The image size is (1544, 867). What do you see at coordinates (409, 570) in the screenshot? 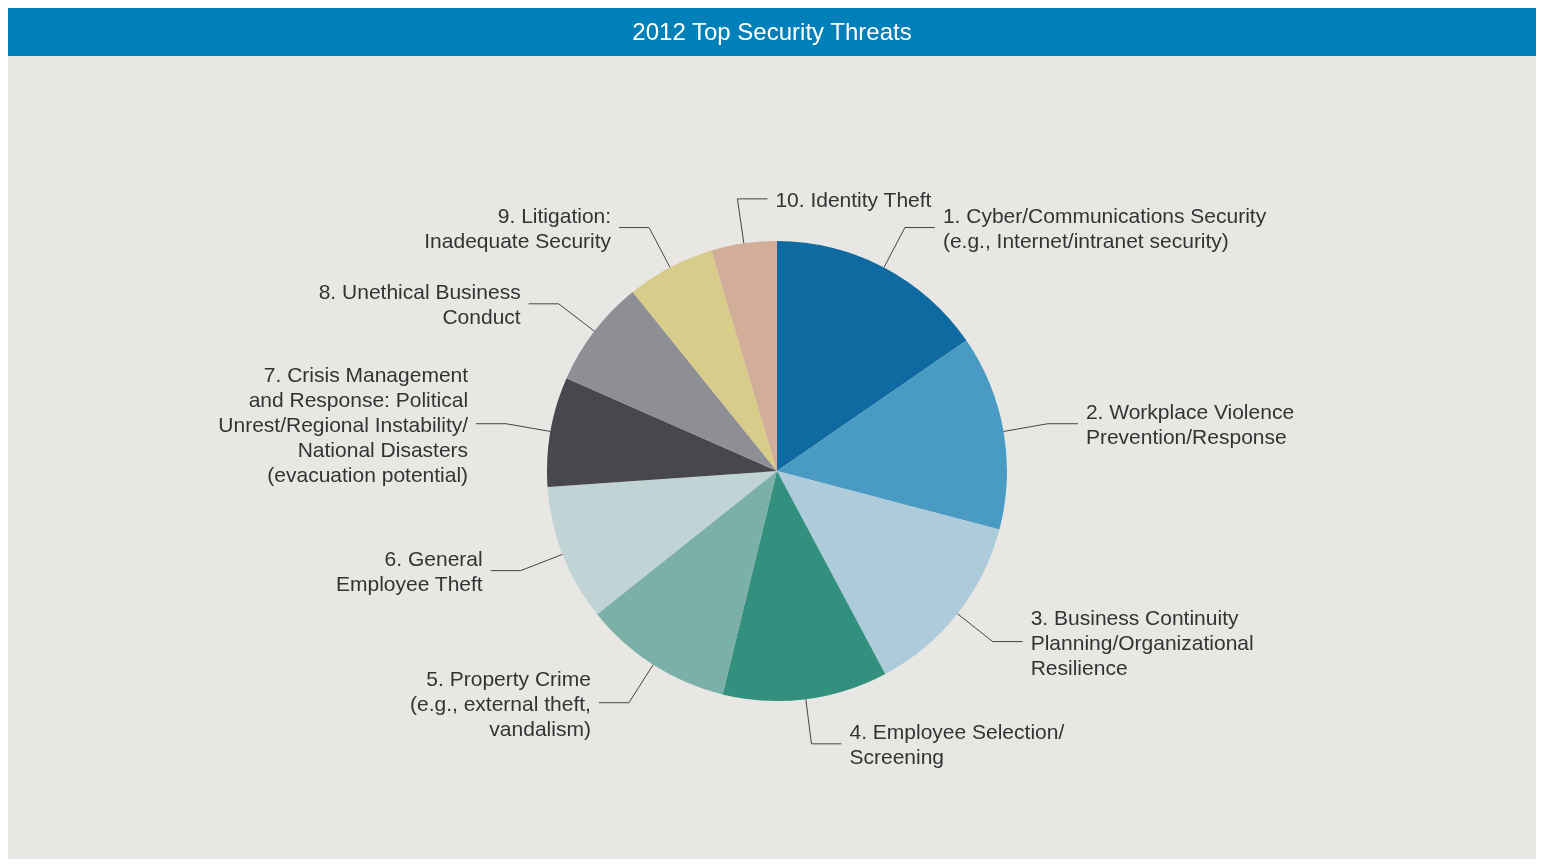
I see `slice-label: 6. General Employee Theft` at bounding box center [409, 570].